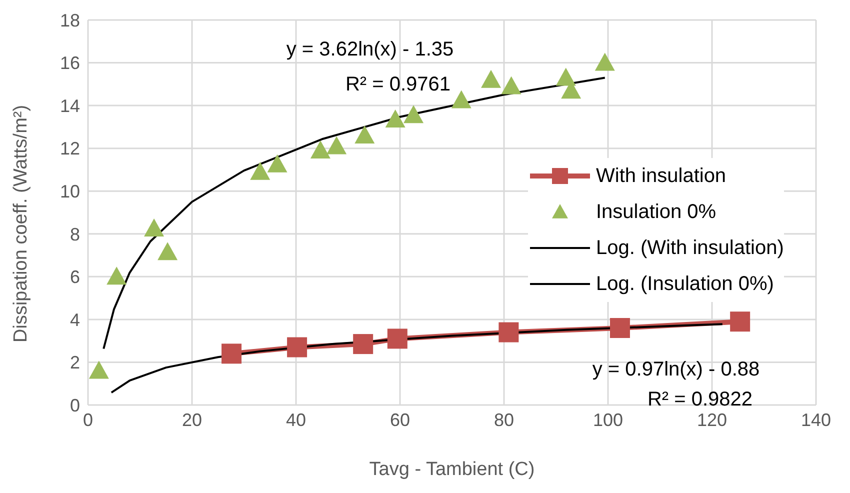 This screenshot has height=493, width=850. Describe the element at coordinates (75, 234) in the screenshot. I see `y-tick-label: 8` at that location.